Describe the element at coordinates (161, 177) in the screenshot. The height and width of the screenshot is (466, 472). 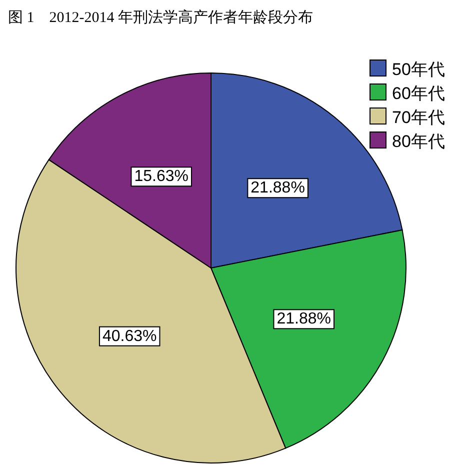
I see `data-label: 15.63%` at that location.